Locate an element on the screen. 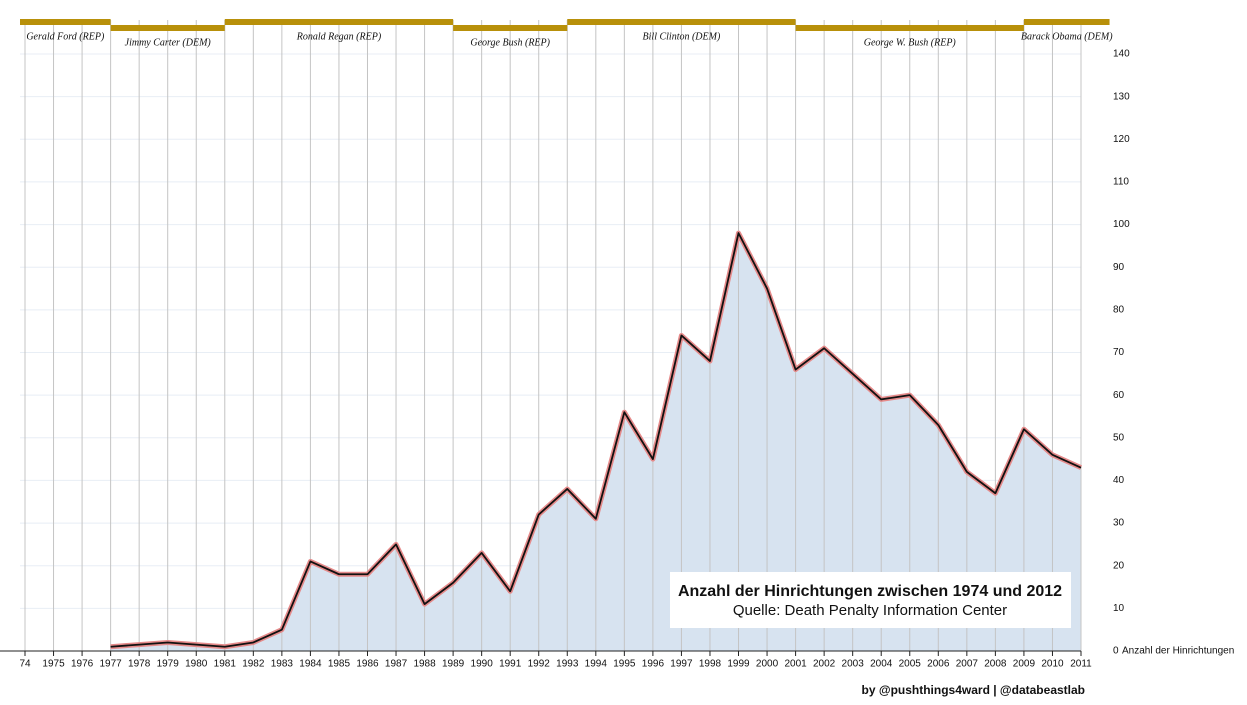 The image size is (1247, 705). annotation-box is located at coordinates (870, 600).